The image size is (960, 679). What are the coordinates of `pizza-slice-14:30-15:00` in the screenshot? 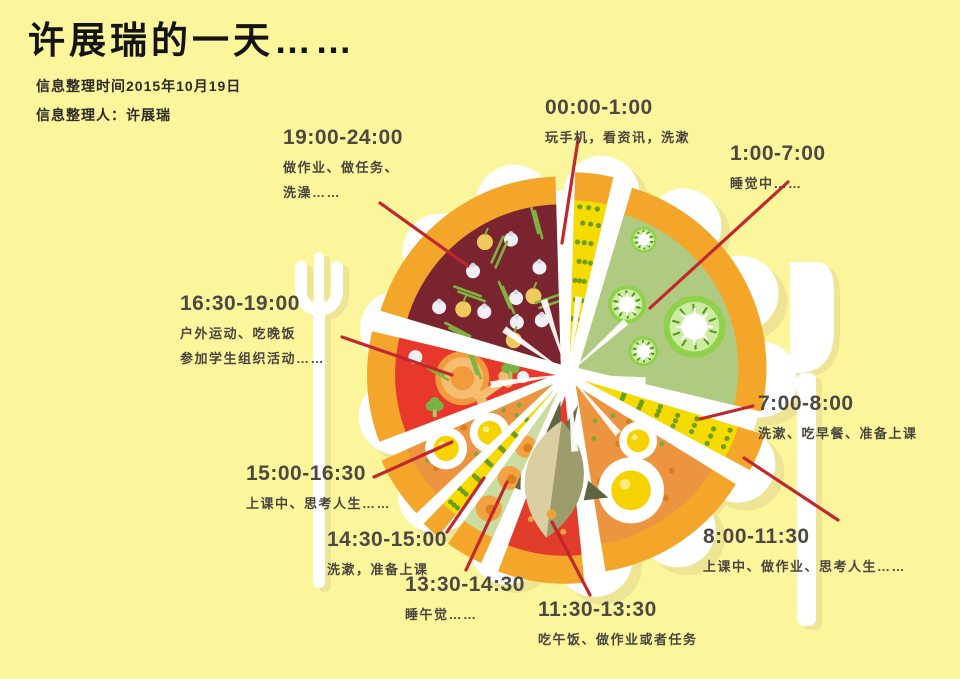 It's located at (489, 463).